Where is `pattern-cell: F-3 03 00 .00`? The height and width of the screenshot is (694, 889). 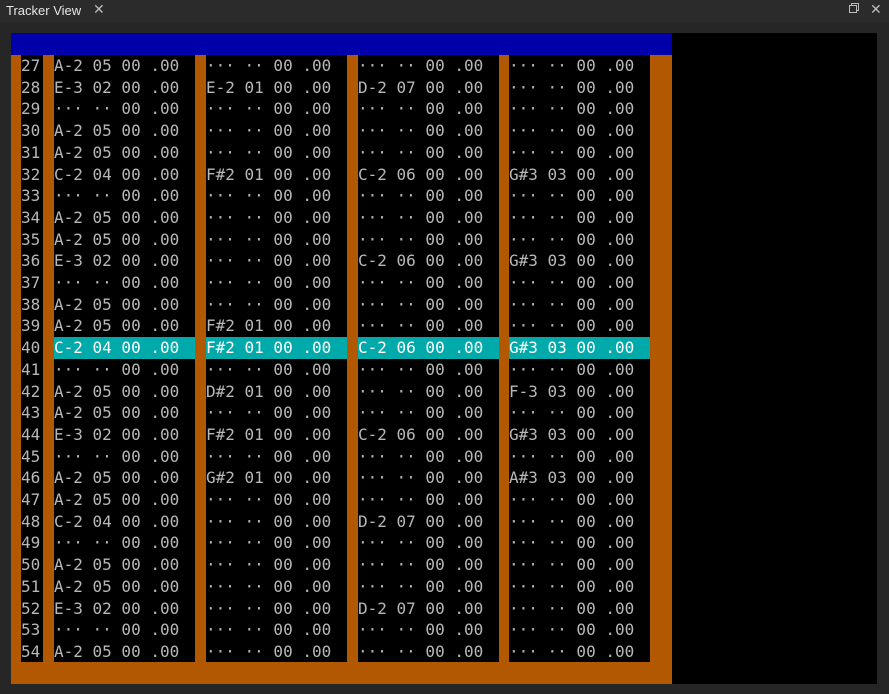 pattern-cell: F-3 03 00 .00 is located at coordinates (572, 391).